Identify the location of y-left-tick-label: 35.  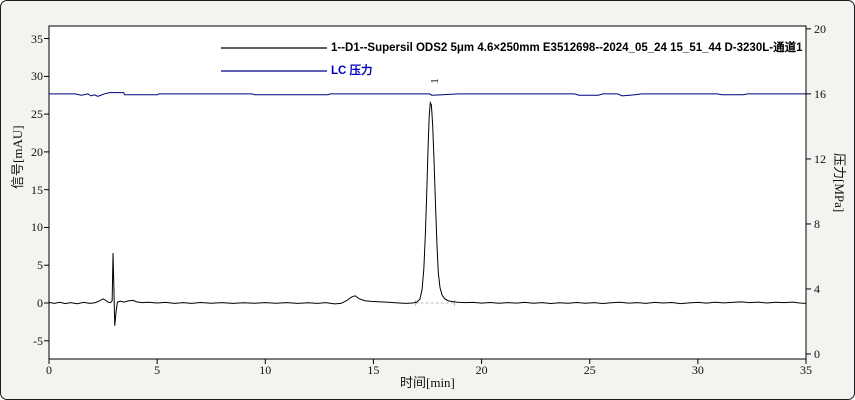
(37, 38).